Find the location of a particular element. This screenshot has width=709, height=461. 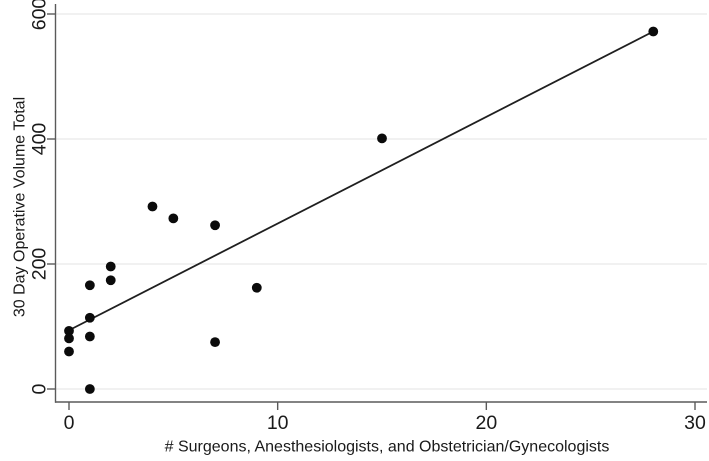

y-tick-label: 600 is located at coordinates (40, 15).